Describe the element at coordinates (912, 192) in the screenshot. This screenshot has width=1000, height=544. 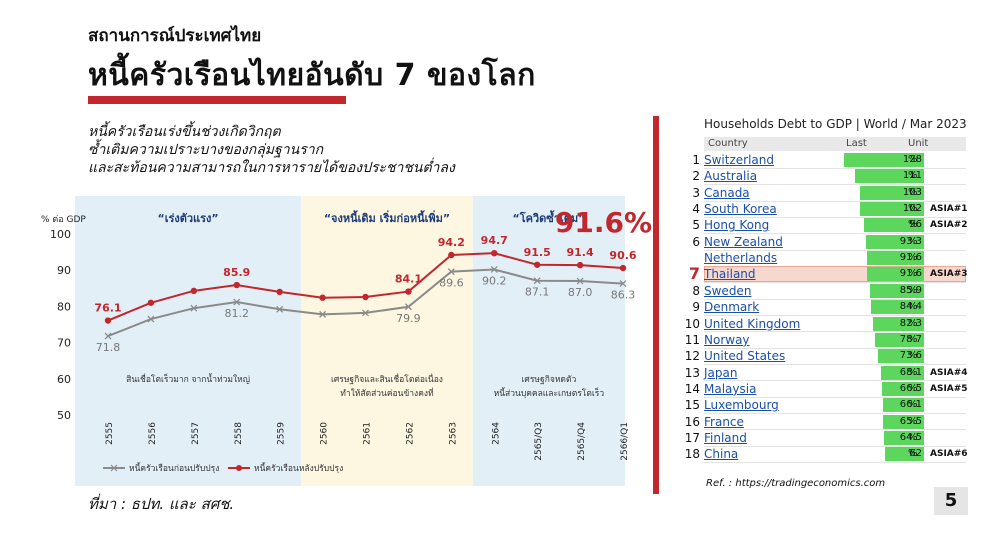
I see `value-text: 103` at that location.